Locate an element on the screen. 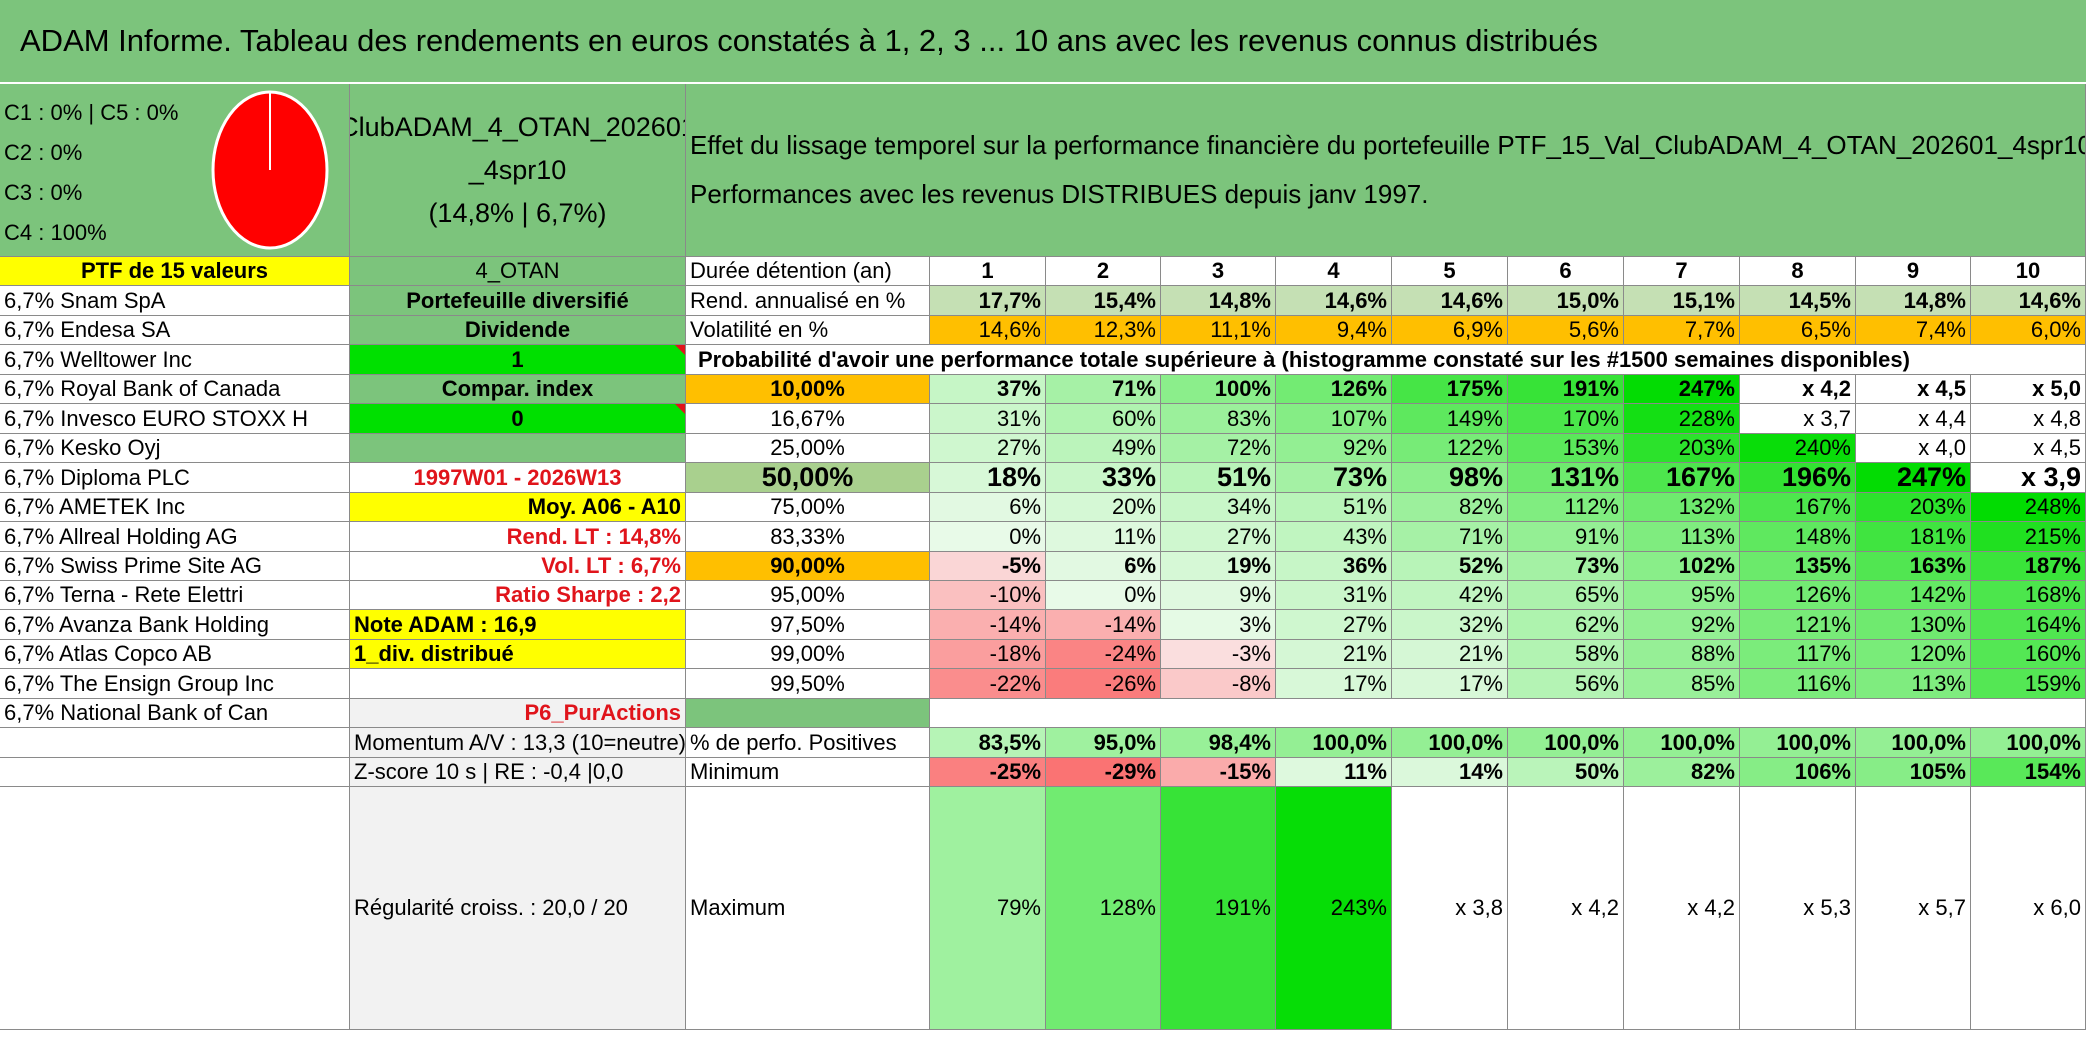 The height and width of the screenshot is (1044, 2086). info-cell: 1 is located at coordinates (518, 360).